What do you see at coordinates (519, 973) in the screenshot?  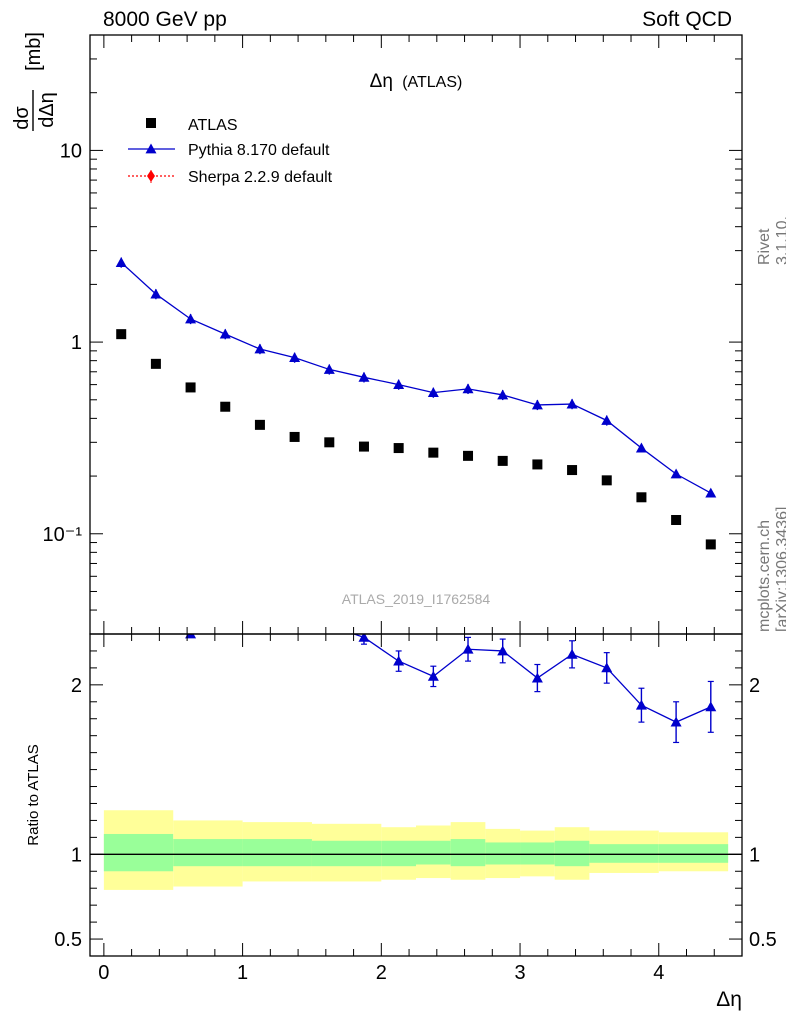 I see `x-tick-label: 3` at bounding box center [519, 973].